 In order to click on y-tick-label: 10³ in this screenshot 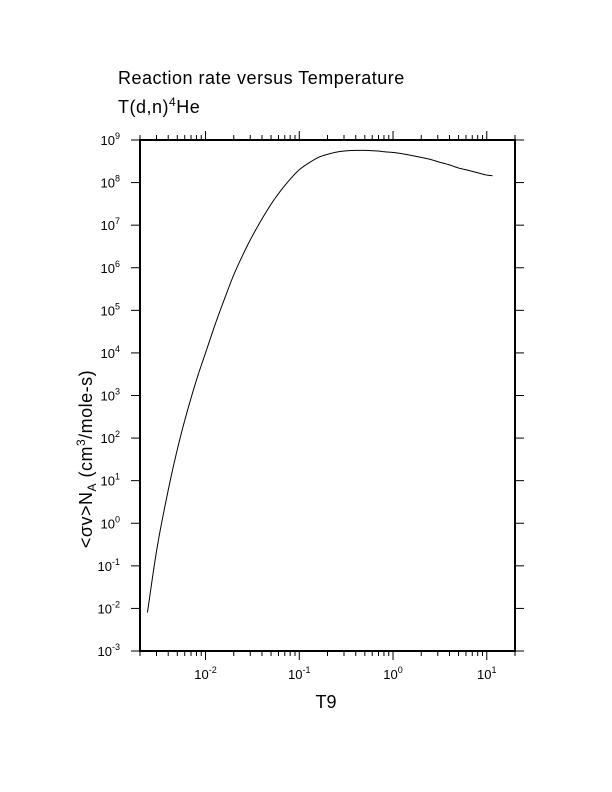, I will do `click(110, 395)`.